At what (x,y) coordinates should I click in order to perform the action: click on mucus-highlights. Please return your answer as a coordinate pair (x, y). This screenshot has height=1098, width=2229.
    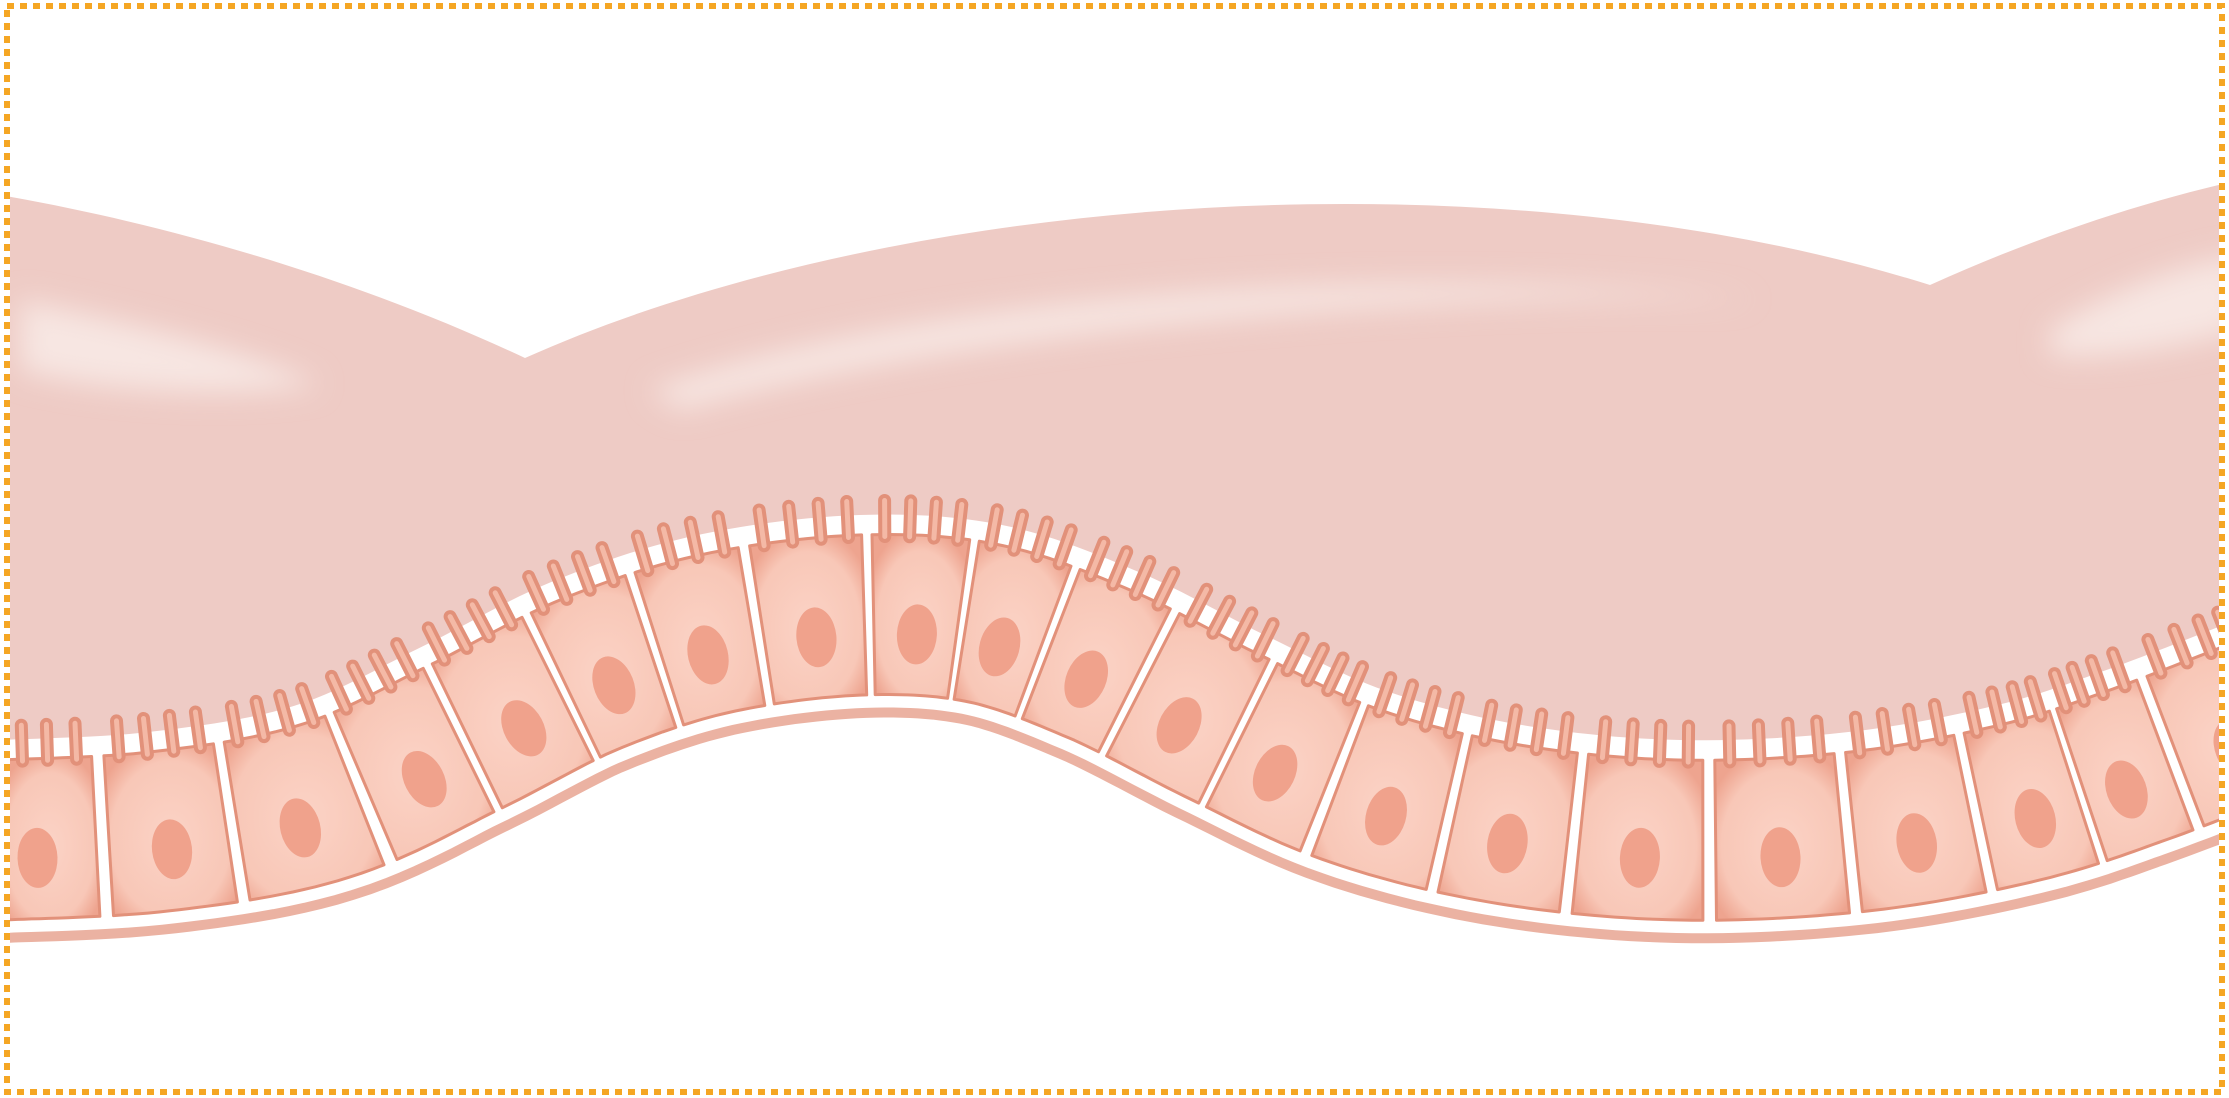
    Looking at the image, I should click on (1119, 334).